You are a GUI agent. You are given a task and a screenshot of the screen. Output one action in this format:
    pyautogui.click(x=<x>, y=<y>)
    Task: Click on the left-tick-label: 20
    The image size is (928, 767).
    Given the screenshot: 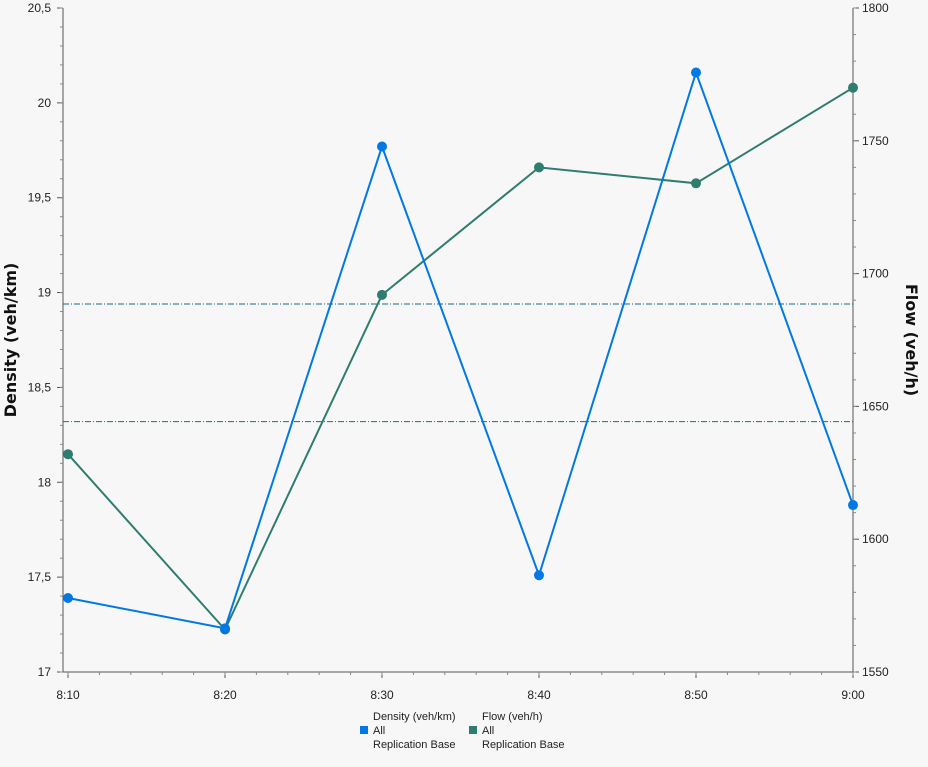 What is the action you would take?
    pyautogui.click(x=45, y=103)
    